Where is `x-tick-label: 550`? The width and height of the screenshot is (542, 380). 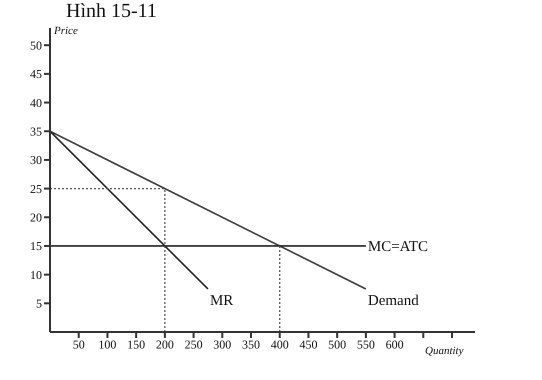 x-tick-label: 550 is located at coordinates (365, 345).